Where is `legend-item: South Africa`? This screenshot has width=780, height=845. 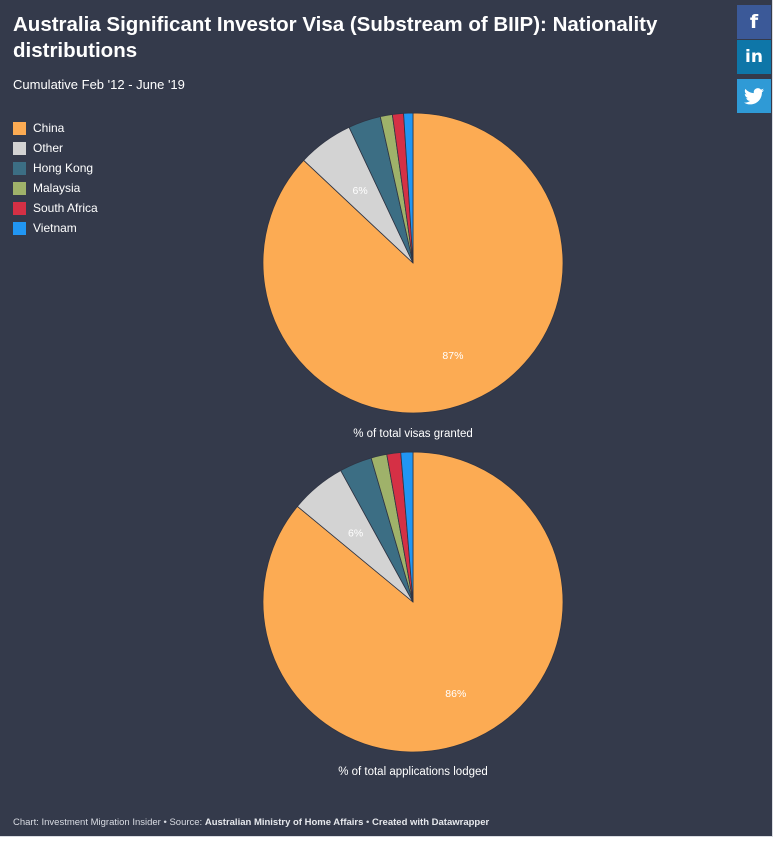
legend-item: South Africa is located at coordinates (55, 208).